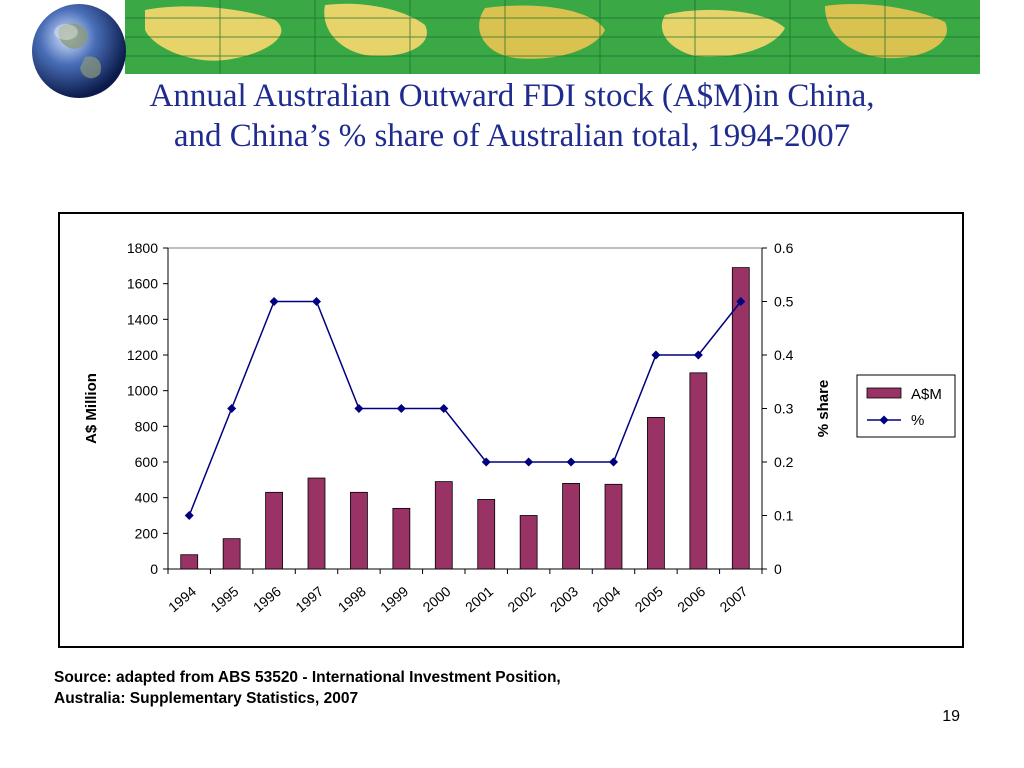 This screenshot has height=768, width=1024. What do you see at coordinates (740, 418) in the screenshot?
I see `bar-2007` at bounding box center [740, 418].